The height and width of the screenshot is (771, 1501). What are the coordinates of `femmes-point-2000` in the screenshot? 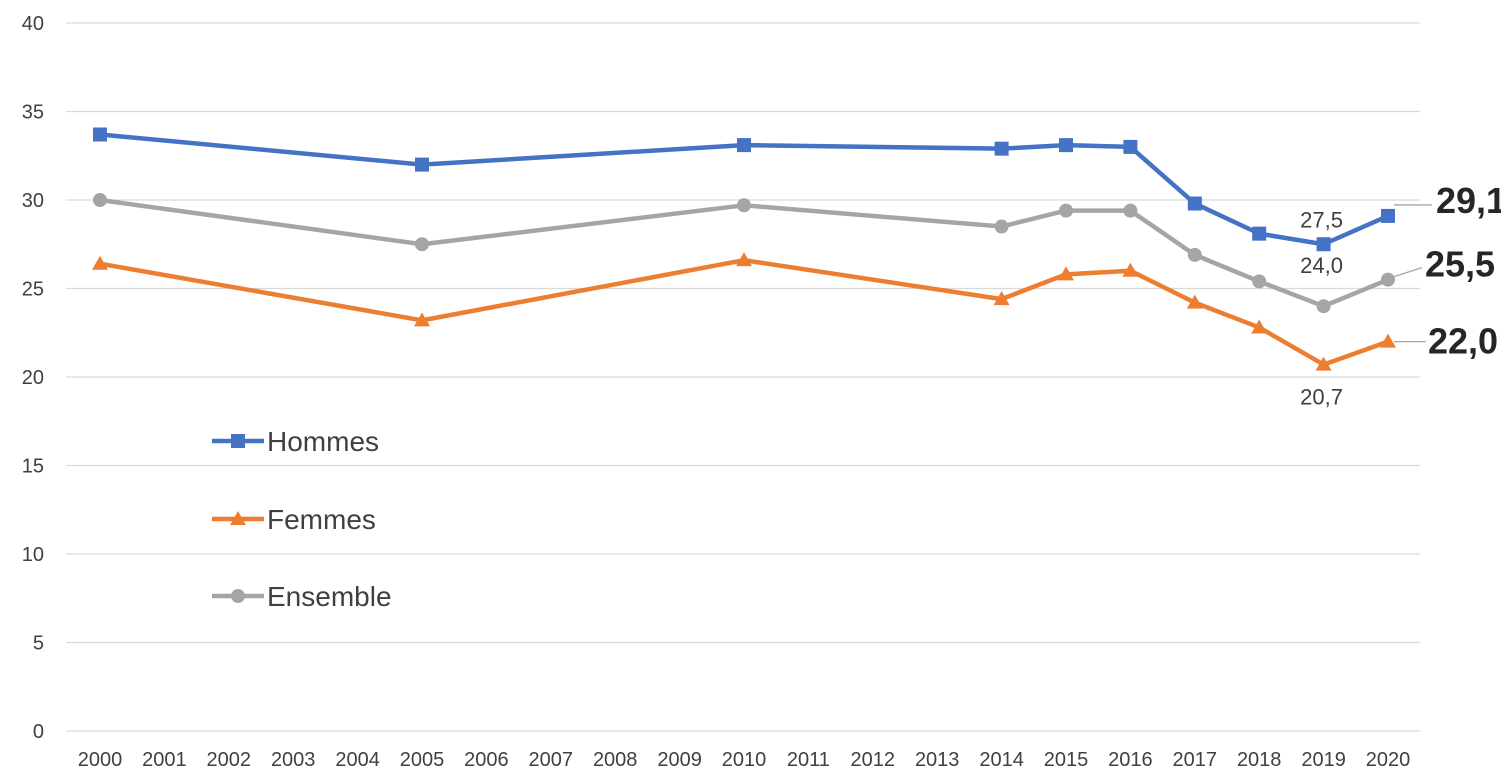 It's located at (100, 262).